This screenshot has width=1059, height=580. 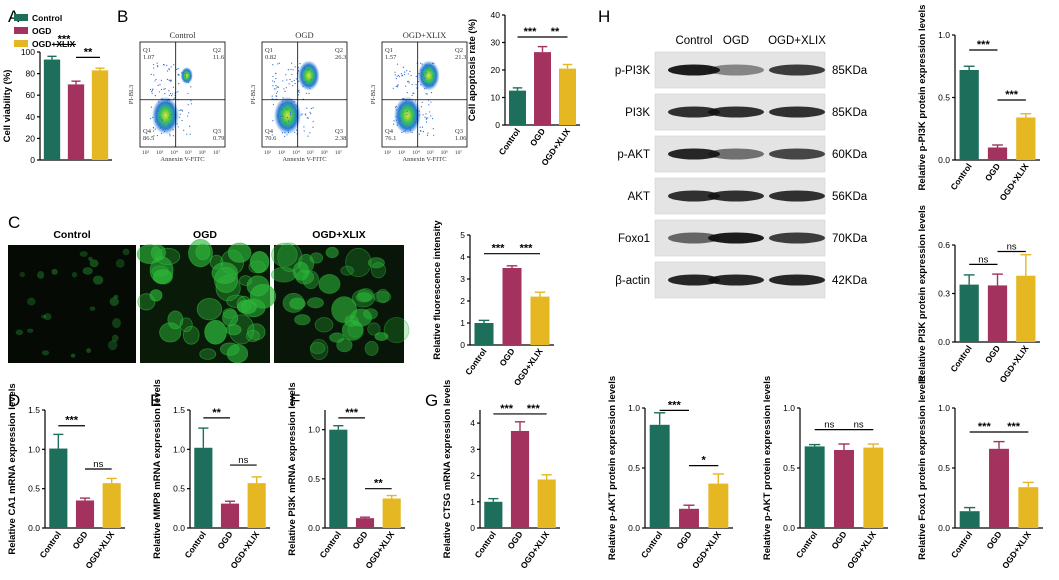 What do you see at coordinates (311, 153) in the screenshot?
I see `flow-x-tick: 10⁵` at bounding box center [311, 153].